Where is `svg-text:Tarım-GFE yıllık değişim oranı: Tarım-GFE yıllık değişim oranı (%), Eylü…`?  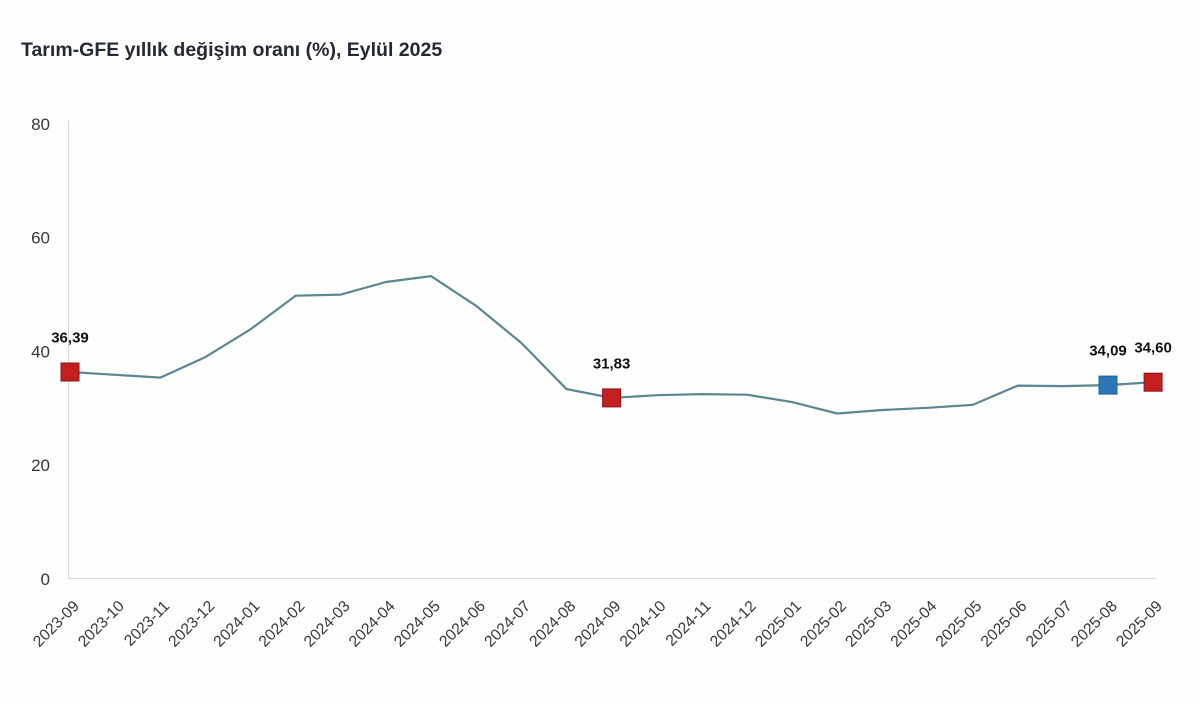
svg-text:Tarım-GFE yıllık değişim oranı: Tarım-GFE yıllık değişim oranı (%), Eylü… is located at coordinates (231, 50).